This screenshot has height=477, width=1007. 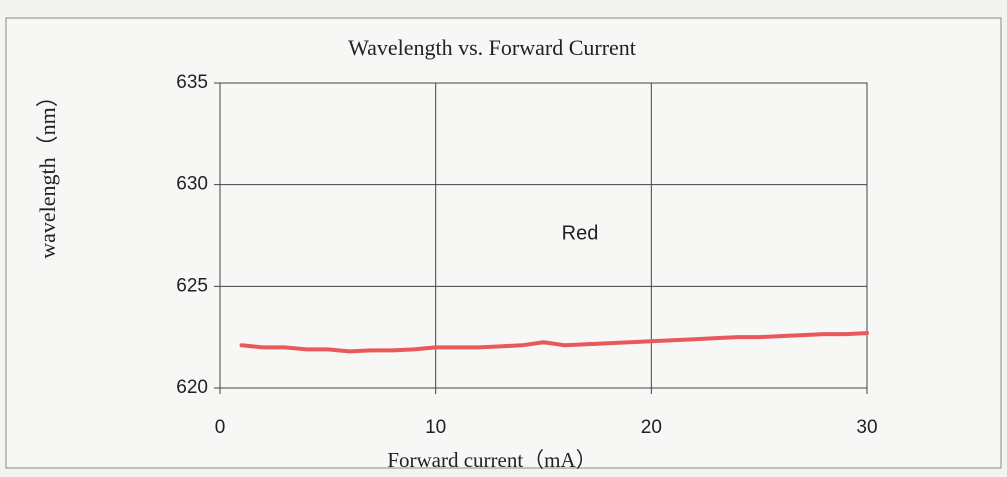 What do you see at coordinates (651, 427) in the screenshot?
I see `x-tick-label: 20` at bounding box center [651, 427].